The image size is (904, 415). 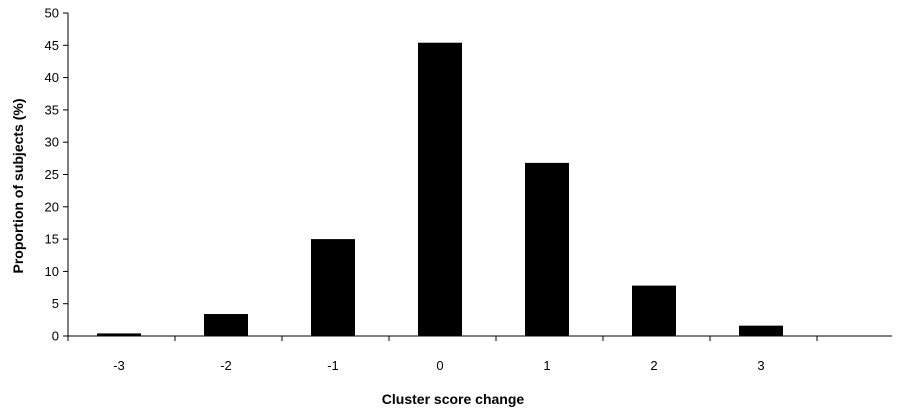 I want to click on y-tick-label: 20, so click(x=52, y=206).